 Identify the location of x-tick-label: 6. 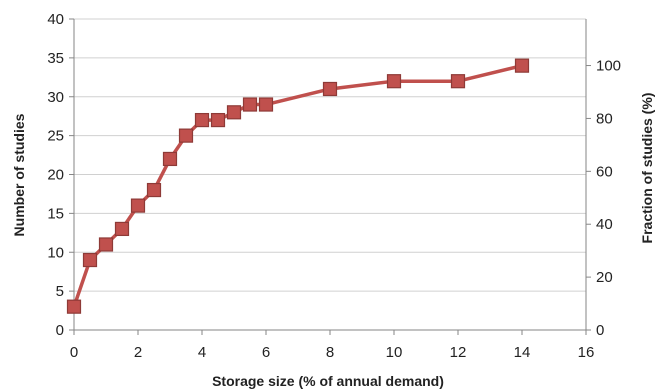
(266, 352).